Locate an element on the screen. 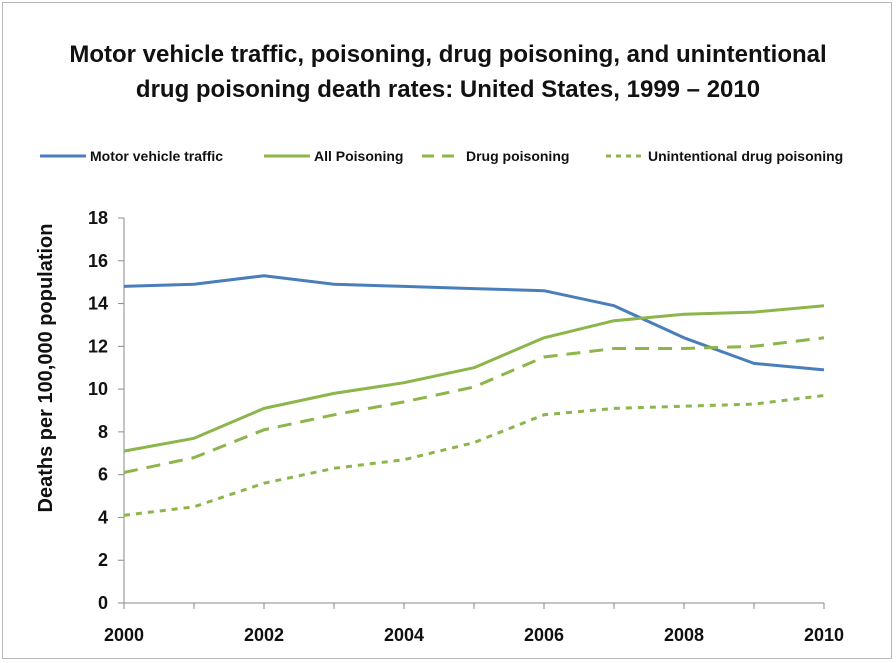  y-tick-label: 4 is located at coordinates (103, 517).